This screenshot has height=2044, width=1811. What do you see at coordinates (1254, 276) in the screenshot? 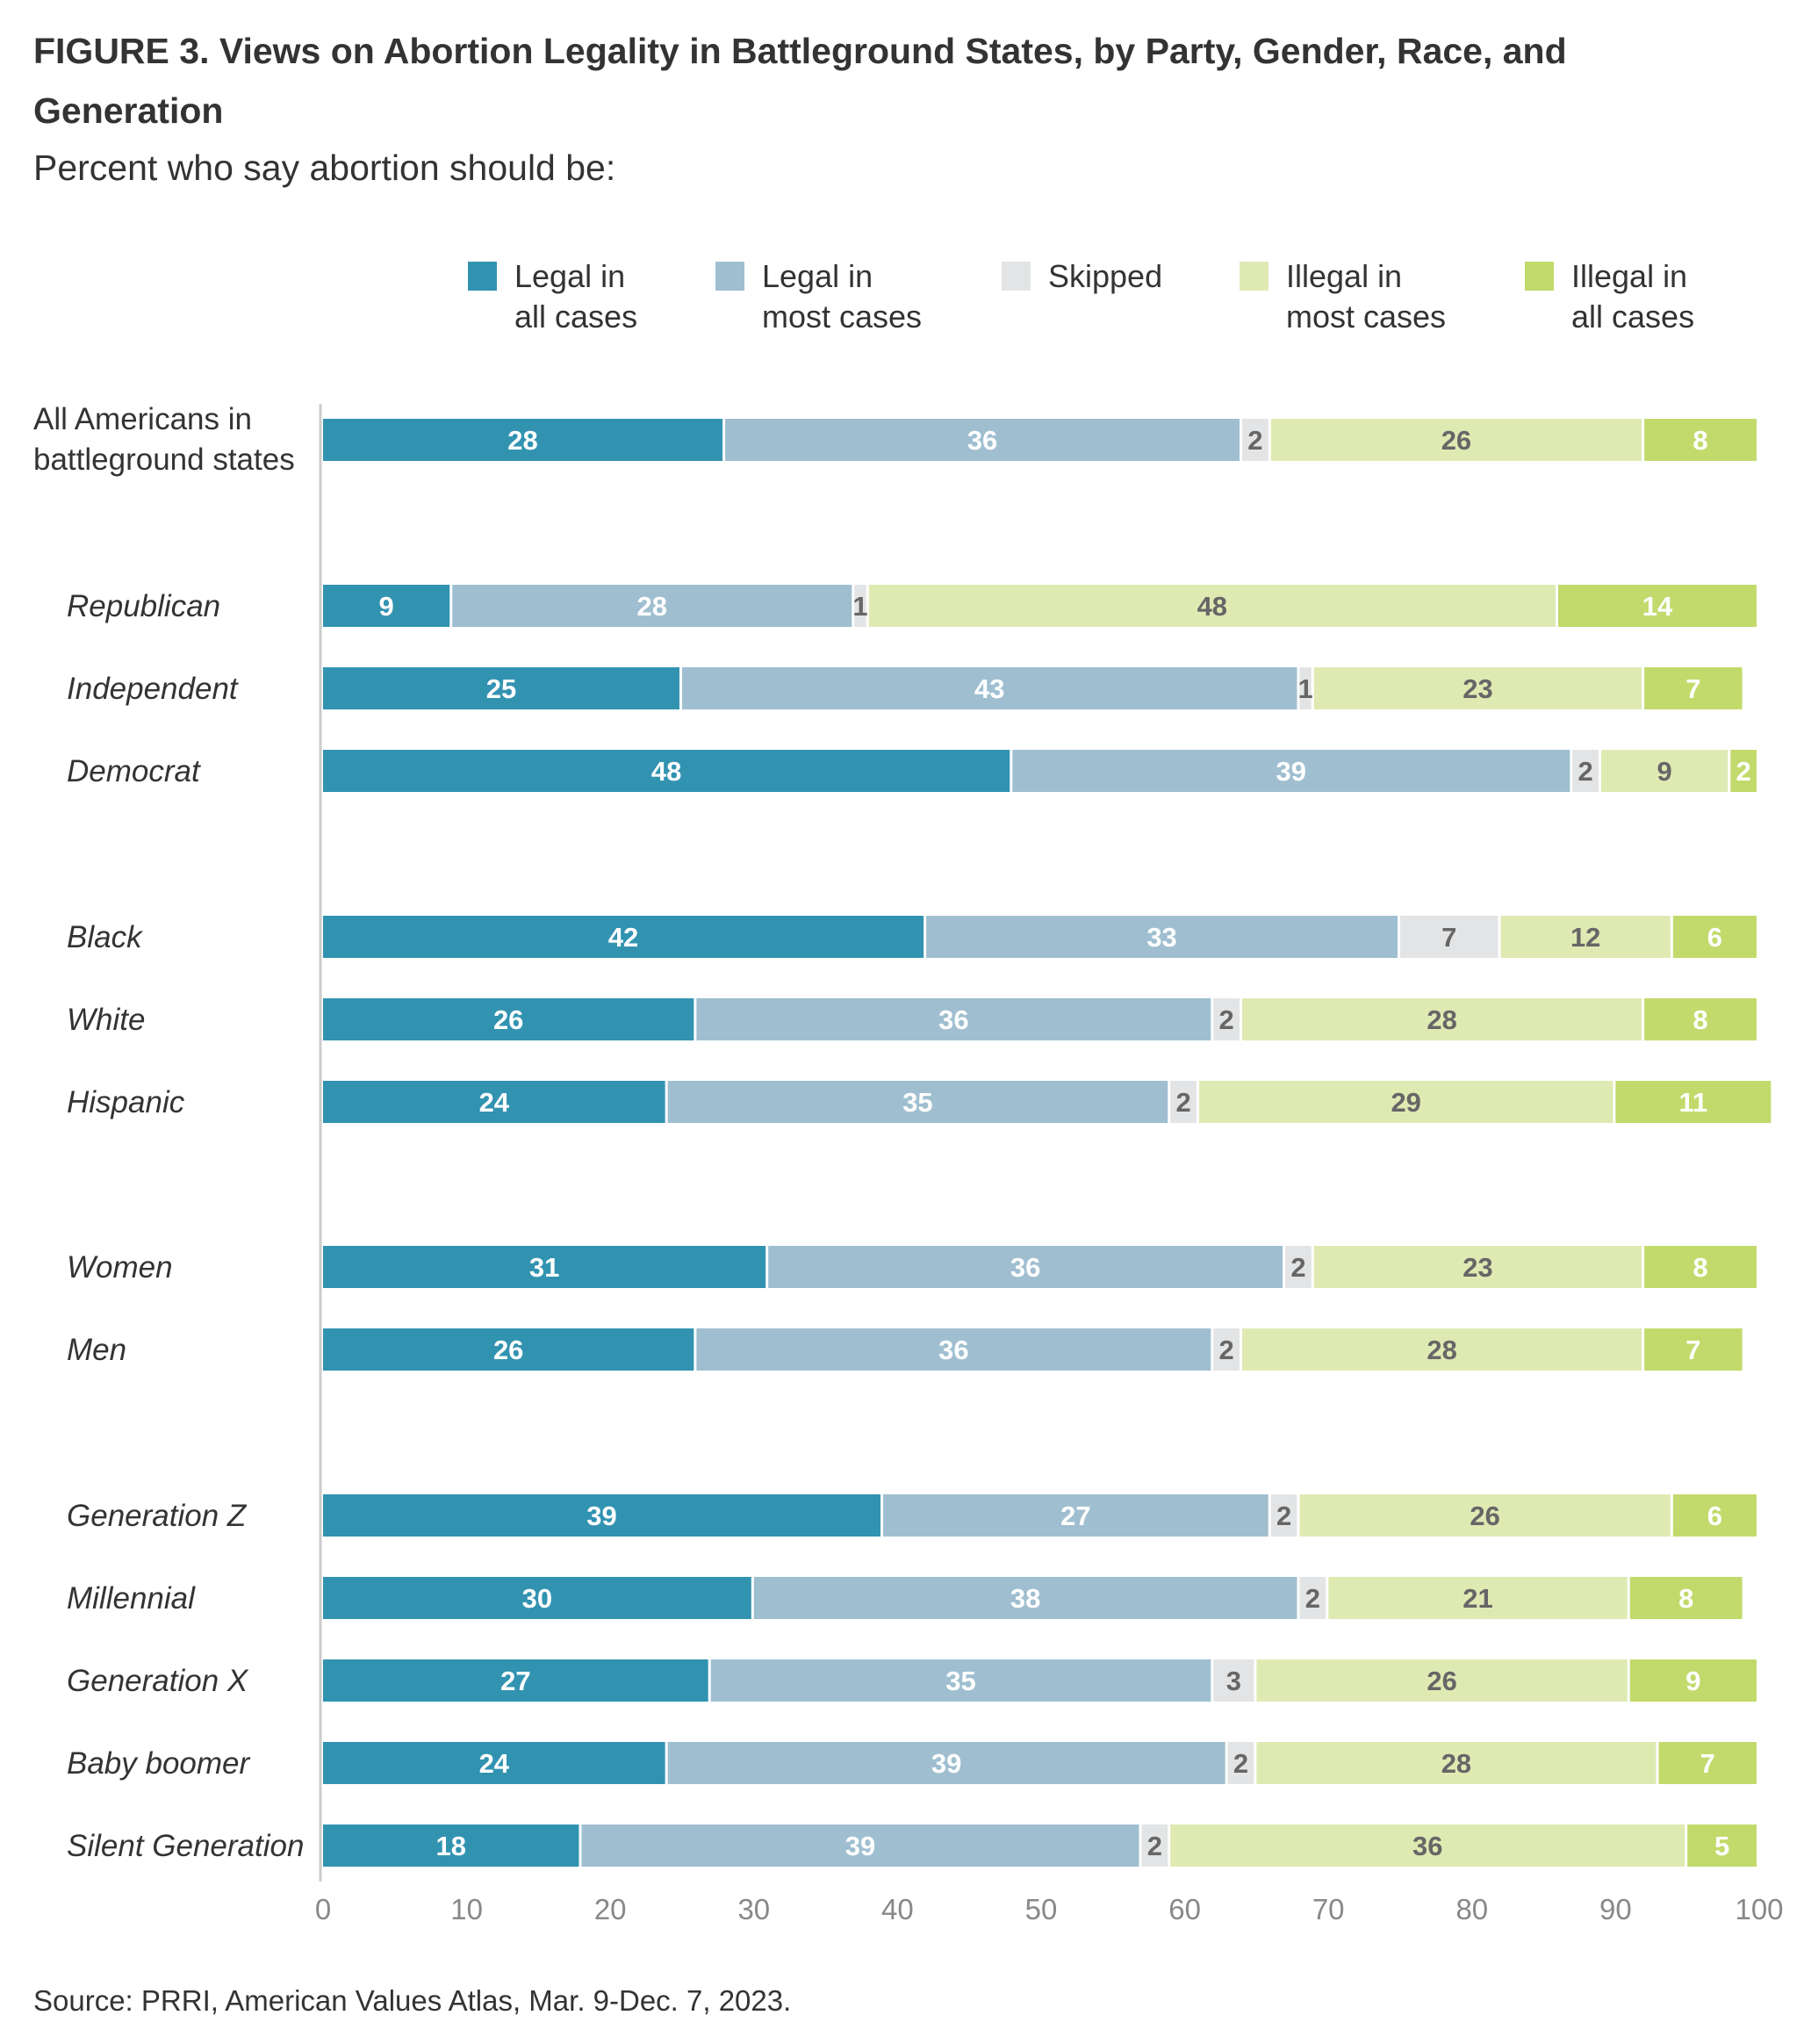
I see `legend-swatch-illegal-most` at bounding box center [1254, 276].